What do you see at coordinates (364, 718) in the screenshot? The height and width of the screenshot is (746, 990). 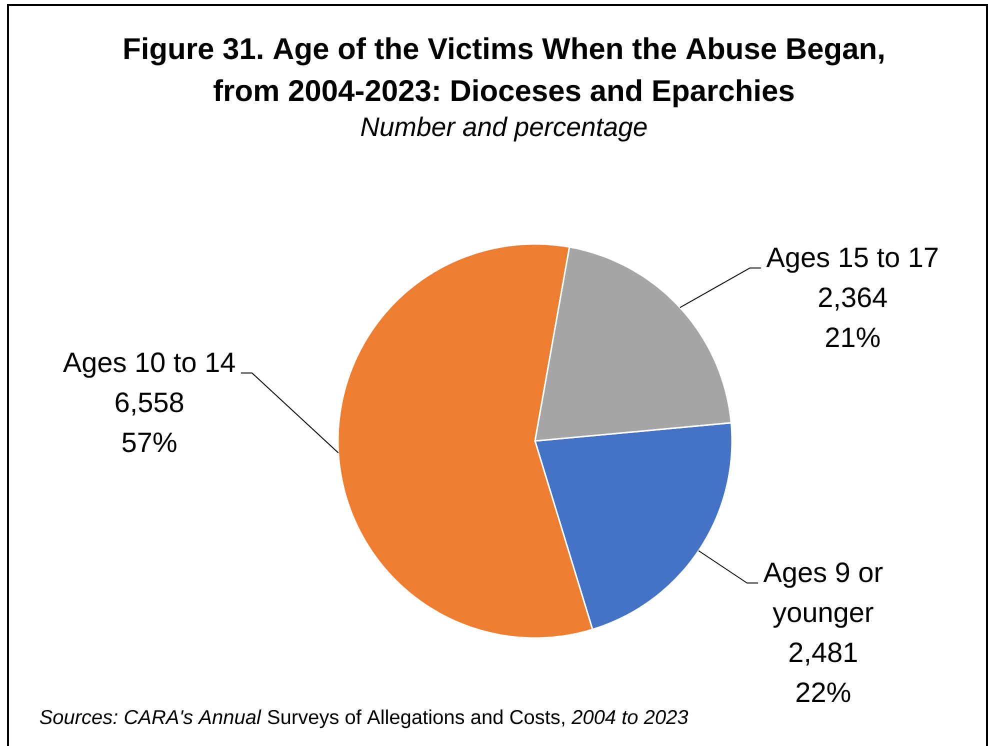 I see `text: Sources: CARA's Annual Surveys of Allegations and Costs, 2004 to 2023` at bounding box center [364, 718].